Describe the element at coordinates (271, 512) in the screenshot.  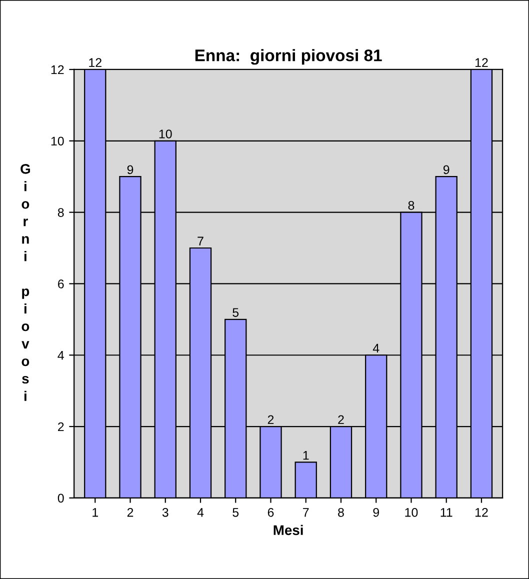
I see `x-tick-label: 6` at that location.